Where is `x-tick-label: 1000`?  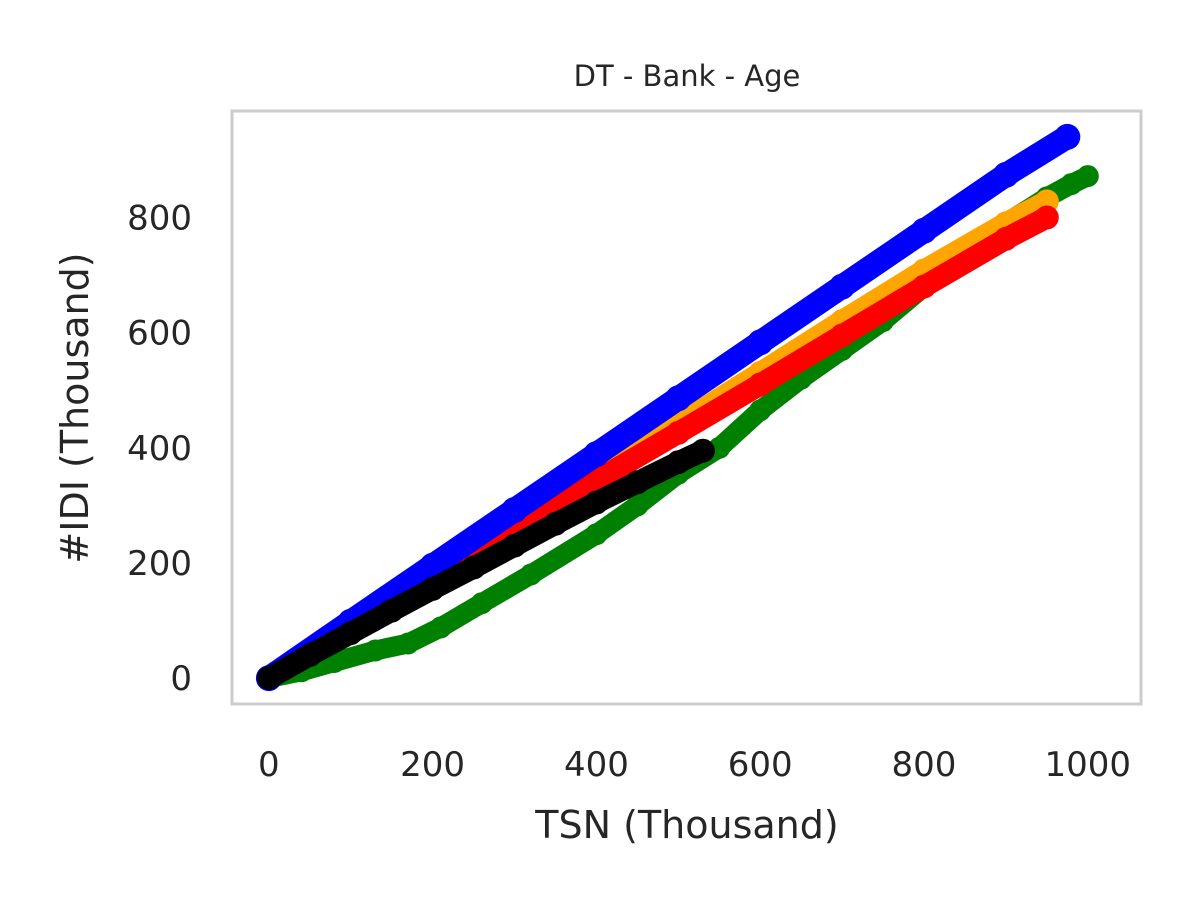
x-tick-label: 1000 is located at coordinates (1088, 765).